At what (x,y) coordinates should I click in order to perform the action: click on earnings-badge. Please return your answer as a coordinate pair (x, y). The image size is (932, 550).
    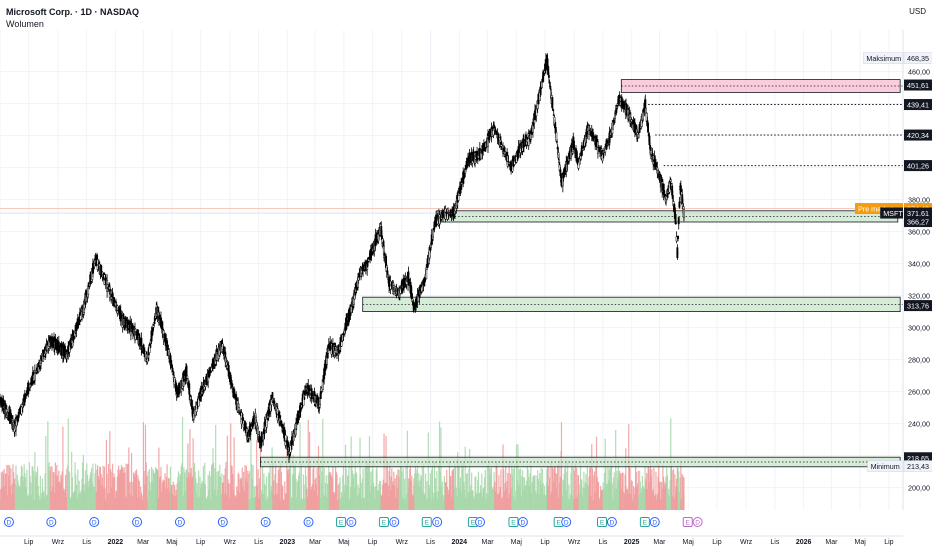
    Looking at the image, I should click on (383, 522).